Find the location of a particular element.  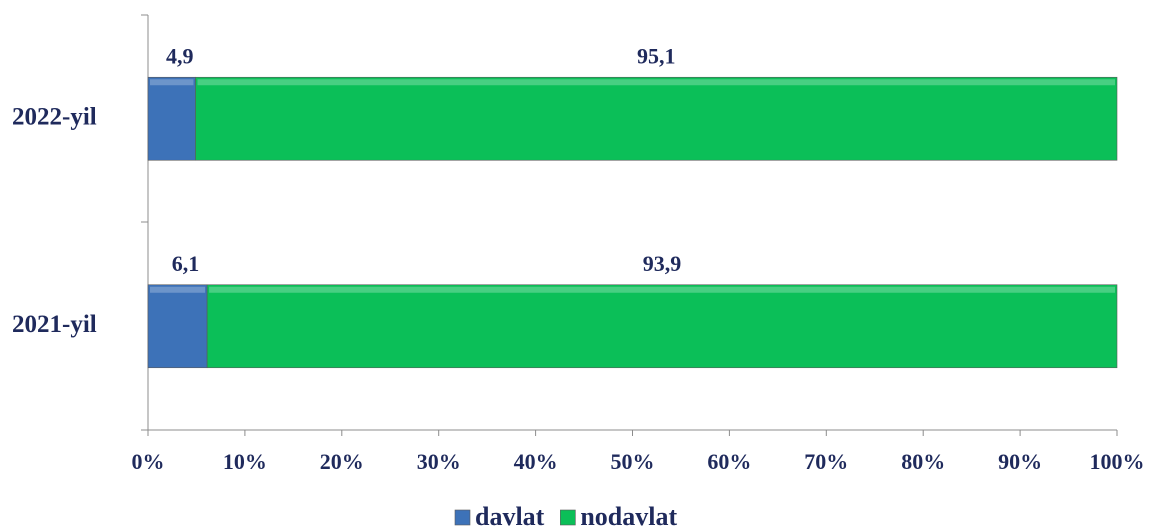

x-tick-label: 30% is located at coordinates (439, 461).